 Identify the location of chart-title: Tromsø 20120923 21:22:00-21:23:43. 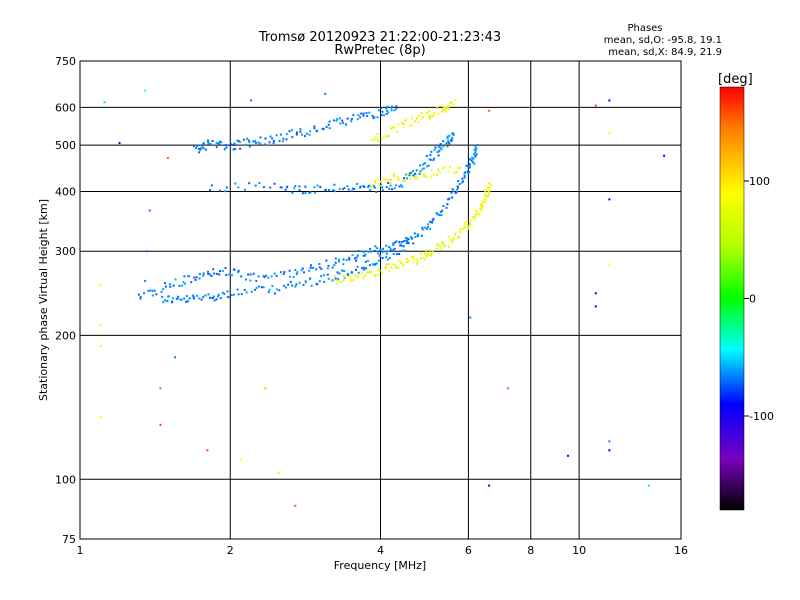
(379, 37).